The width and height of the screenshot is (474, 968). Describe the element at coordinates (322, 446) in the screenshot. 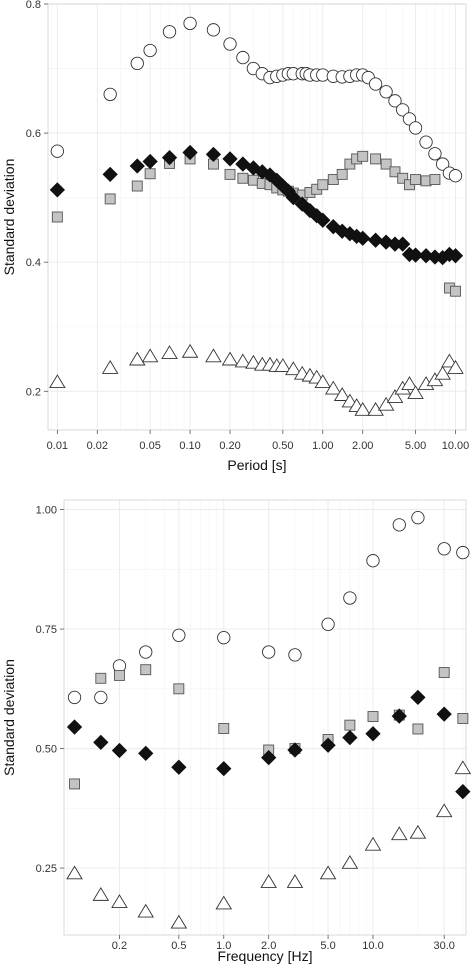

I see `x-tick-label: 1.00` at that location.